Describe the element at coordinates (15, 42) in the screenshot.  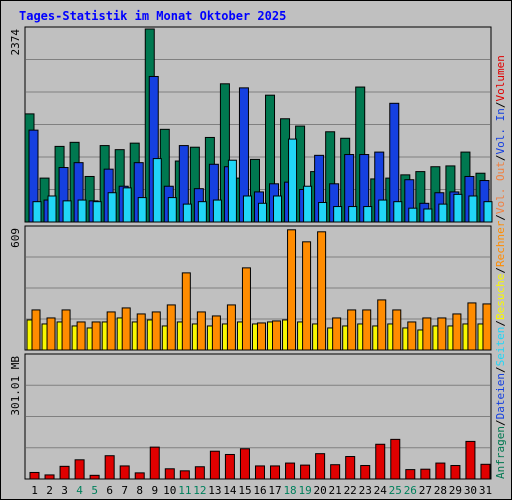
I see `y-max-label-requests: 2374` at that location.